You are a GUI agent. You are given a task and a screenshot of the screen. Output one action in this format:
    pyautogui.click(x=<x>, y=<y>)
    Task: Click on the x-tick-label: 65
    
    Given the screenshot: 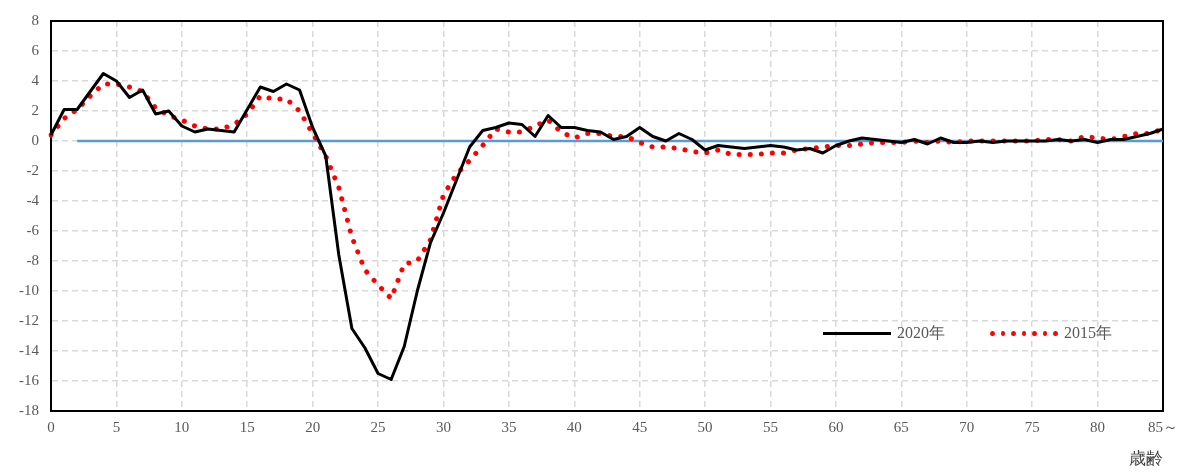 What is the action you would take?
    pyautogui.click(x=901, y=426)
    